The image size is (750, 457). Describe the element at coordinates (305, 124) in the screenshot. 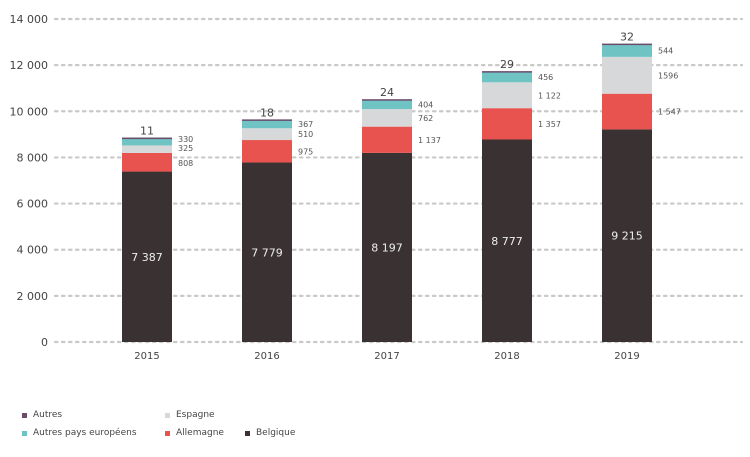

I see `data-label: 367` at that location.